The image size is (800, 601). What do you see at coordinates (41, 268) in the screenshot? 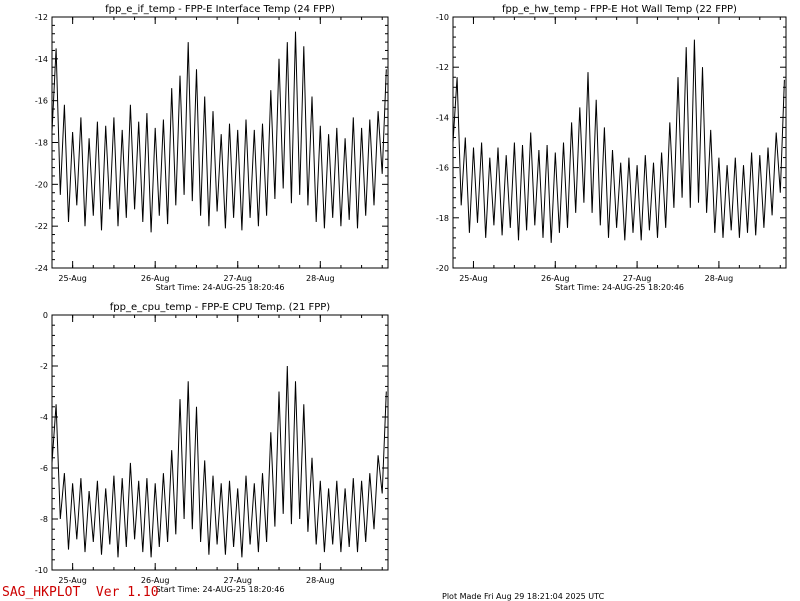
I see `y-tick-label: -24` at bounding box center [41, 268].